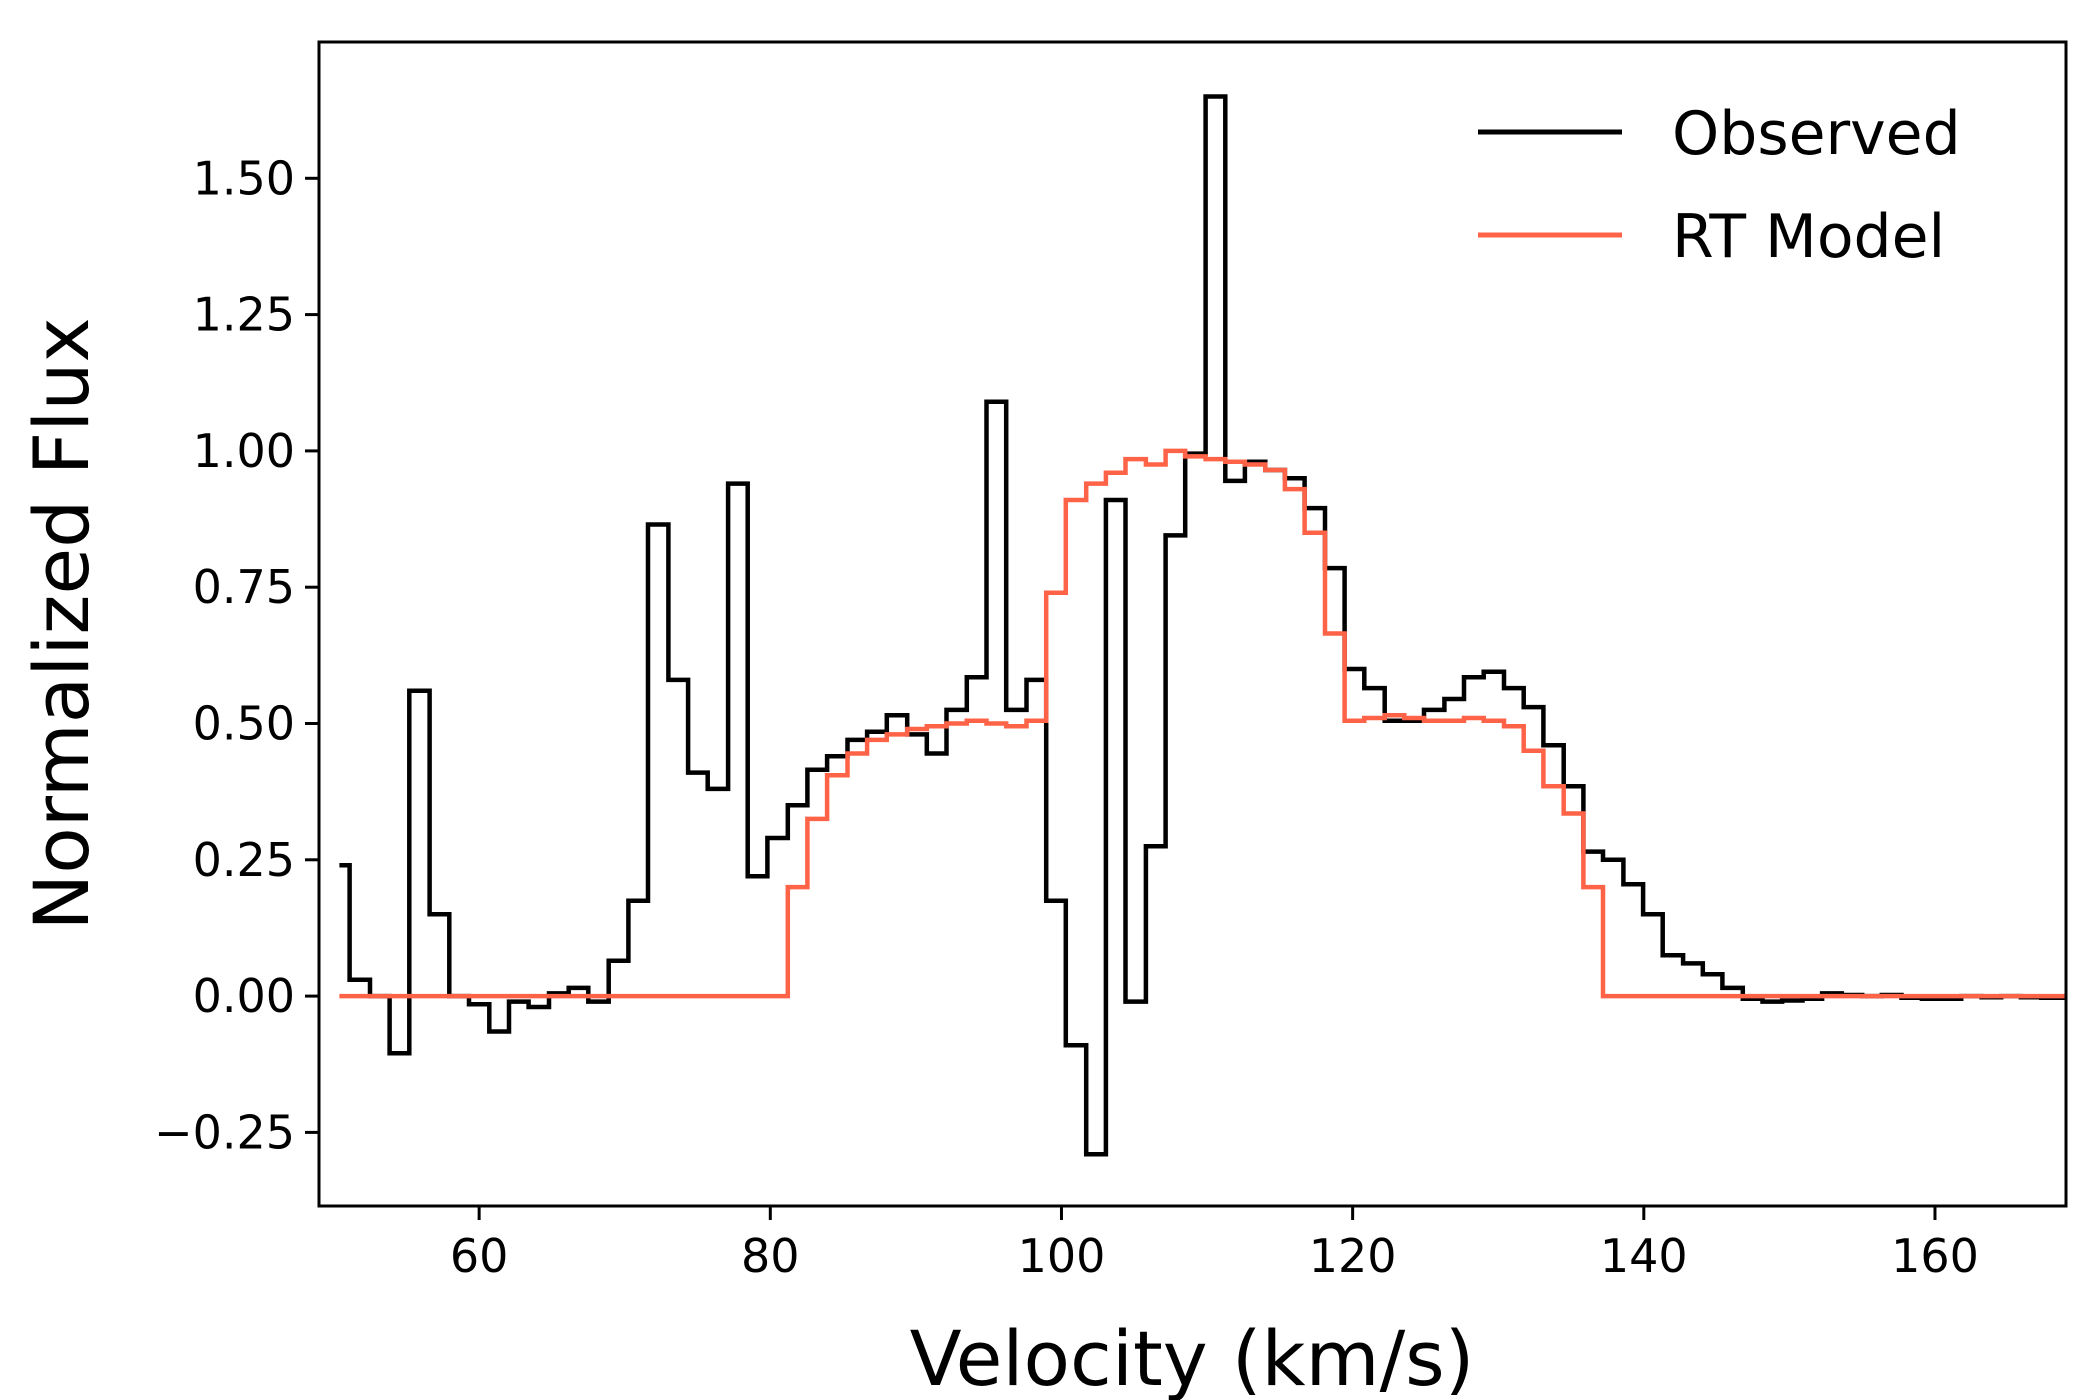 Image resolution: width=2100 pixels, height=1400 pixels. I want to click on x-tick-label: 120, so click(1353, 1256).